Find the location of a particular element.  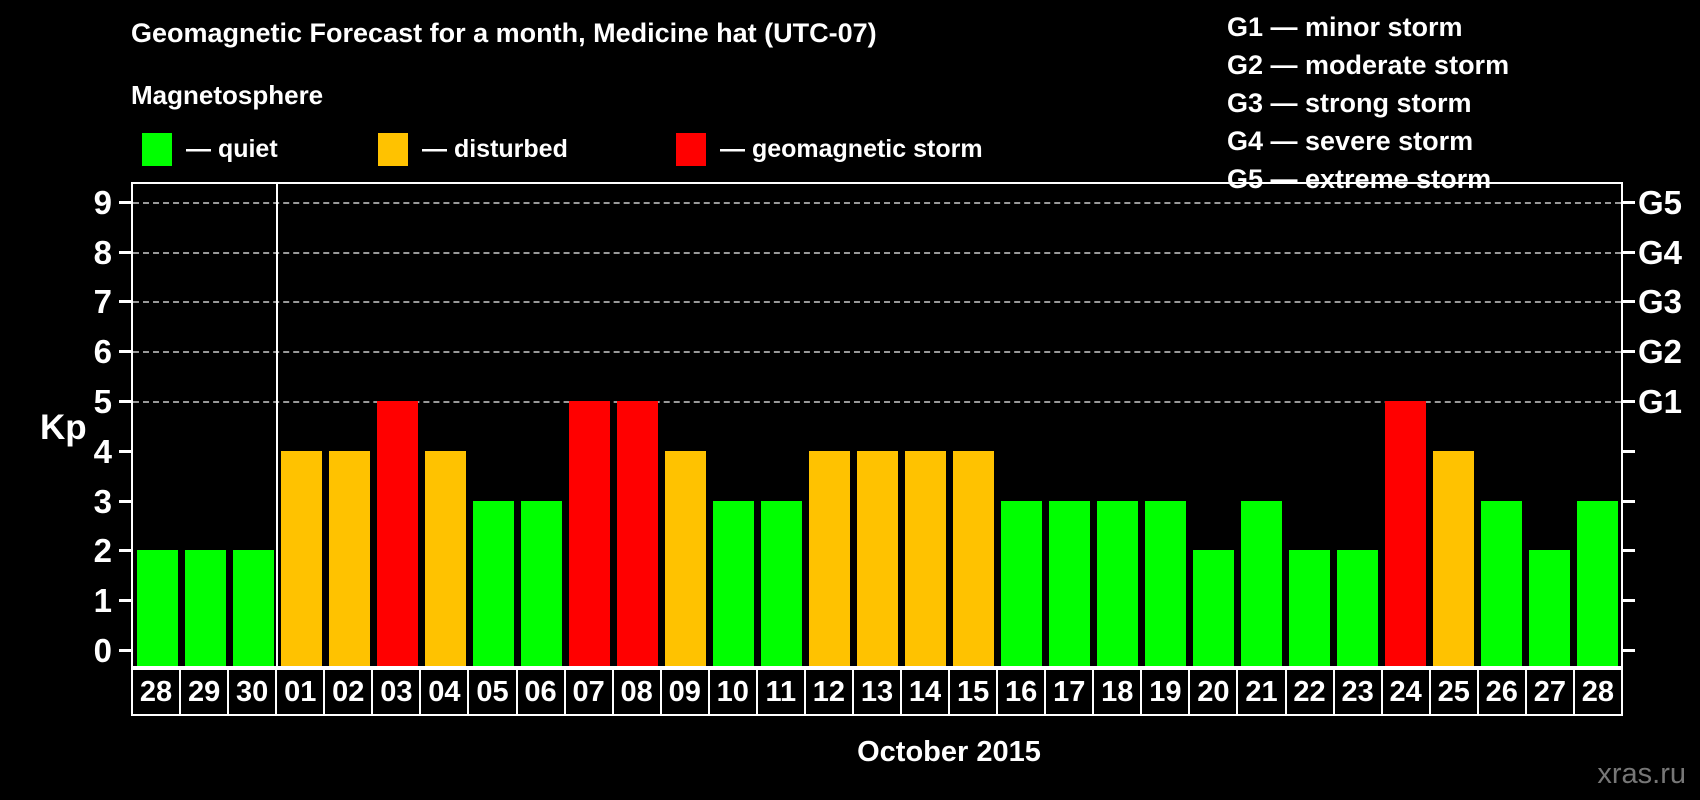

disturbed-color-swatch is located at coordinates (393, 149).